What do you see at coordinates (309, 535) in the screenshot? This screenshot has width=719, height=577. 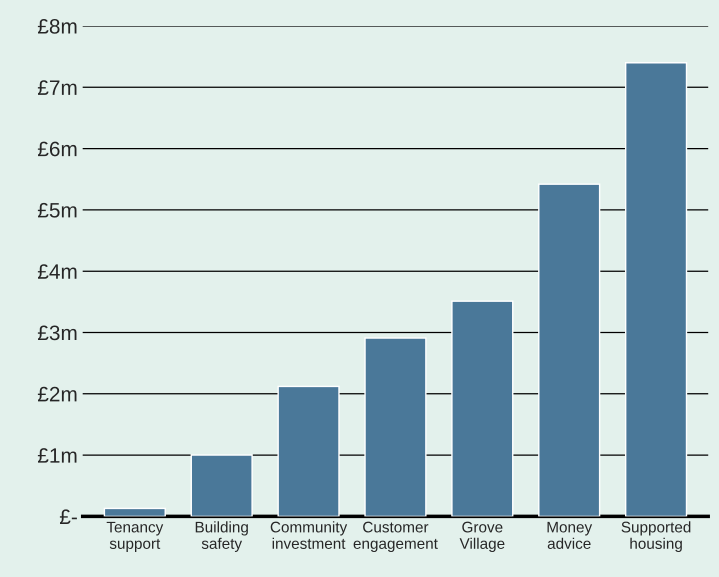 I see `x-tick-label: Community investment` at bounding box center [309, 535].